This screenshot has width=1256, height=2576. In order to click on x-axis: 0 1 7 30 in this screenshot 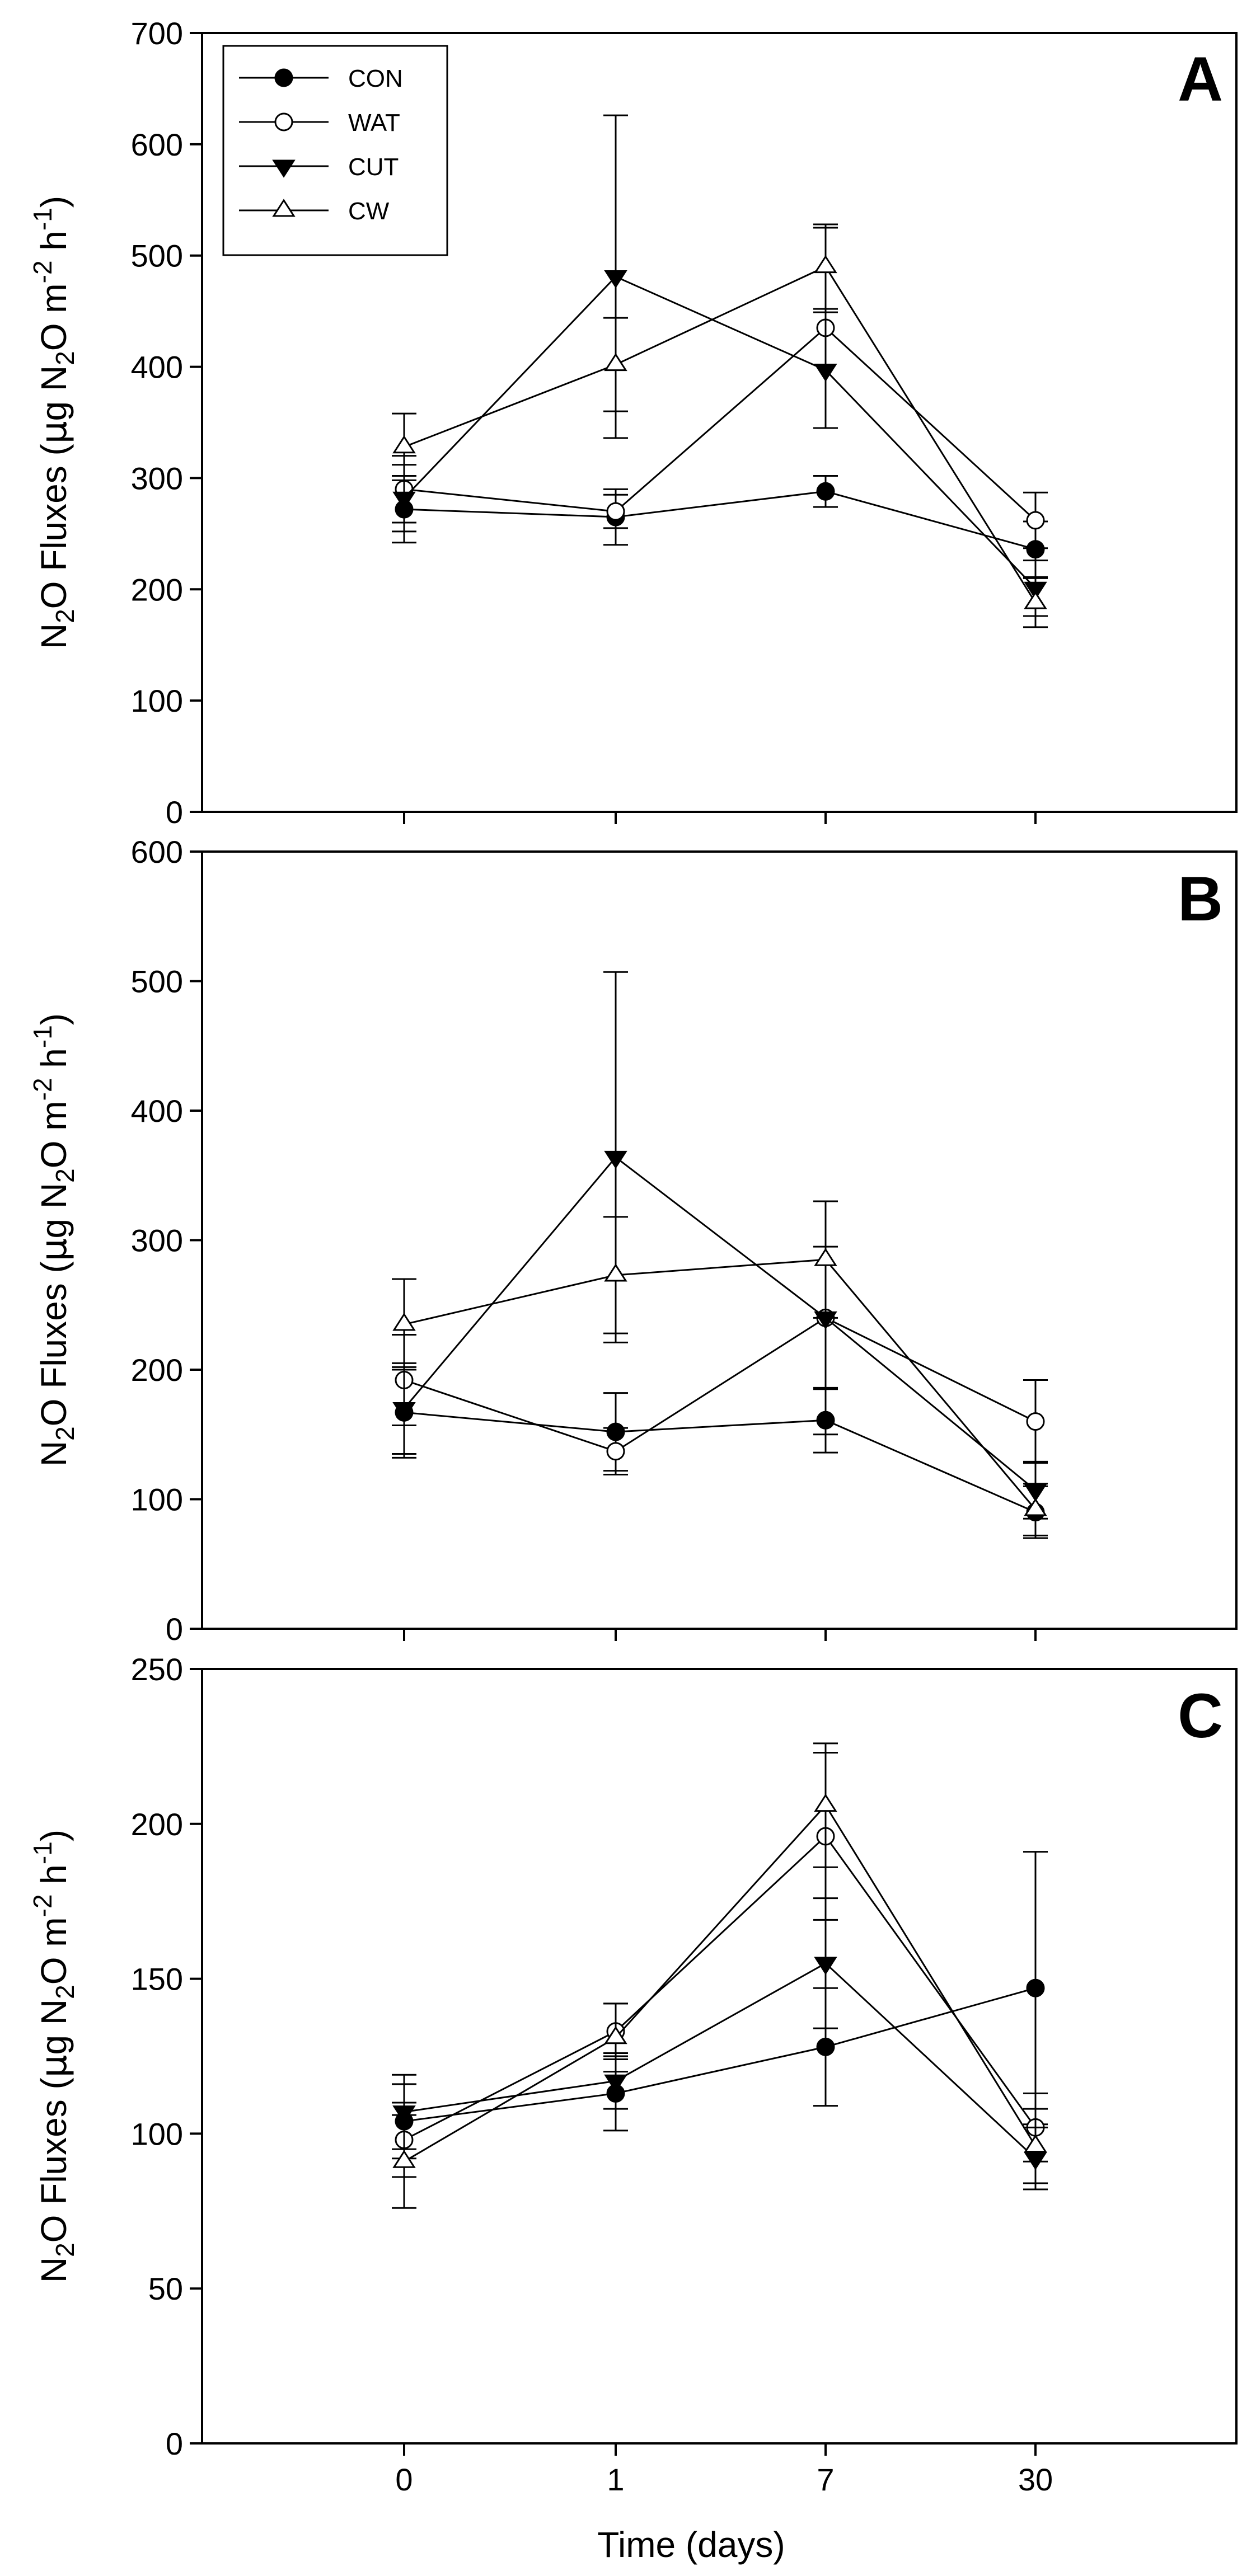, I will do `click(724, 2470)`.